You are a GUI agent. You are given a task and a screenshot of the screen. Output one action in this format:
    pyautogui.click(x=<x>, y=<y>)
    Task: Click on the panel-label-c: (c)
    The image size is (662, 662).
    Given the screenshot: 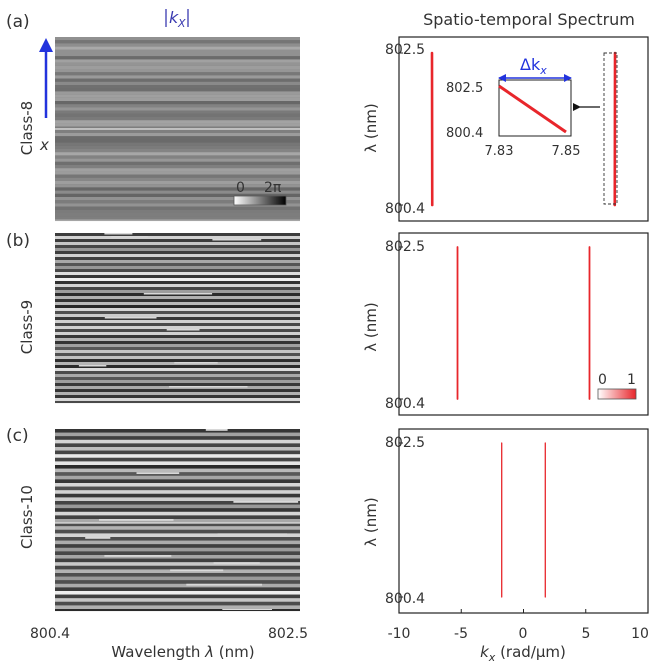 What is the action you would take?
    pyautogui.click(x=17, y=436)
    